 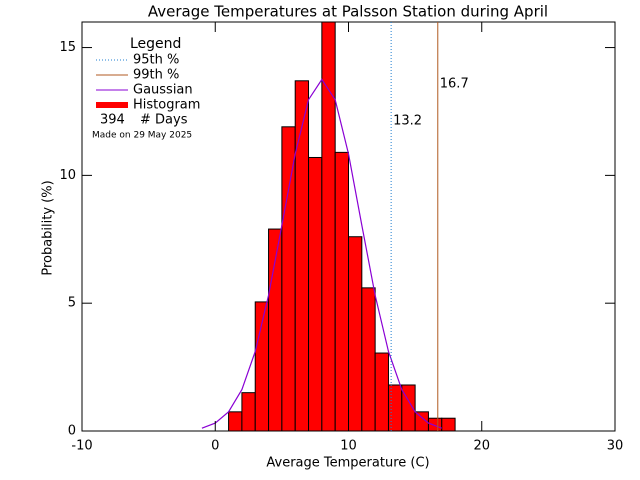 What do you see at coordinates (112, 120) in the screenshot?
I see `days-count: 394` at bounding box center [112, 120].